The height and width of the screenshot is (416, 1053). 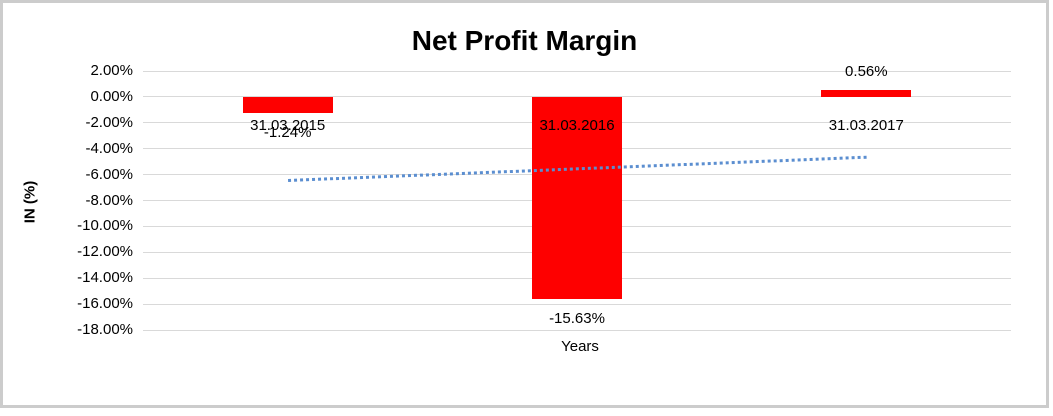 What do you see at coordinates (287, 132) in the screenshot?
I see `data-label: -1.24%` at bounding box center [287, 132].